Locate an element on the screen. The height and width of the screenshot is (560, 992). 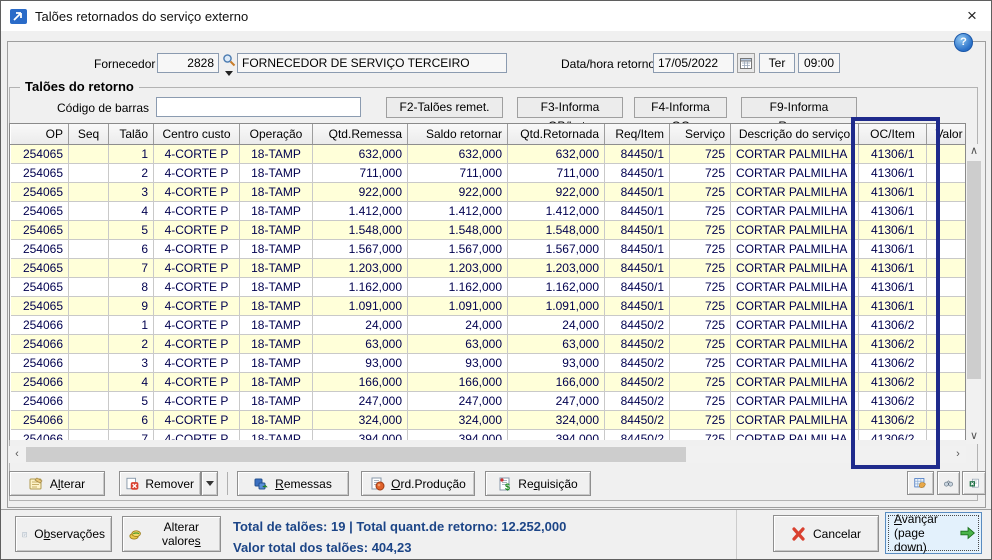
toolbar-separator is located at coordinates (227, 483).